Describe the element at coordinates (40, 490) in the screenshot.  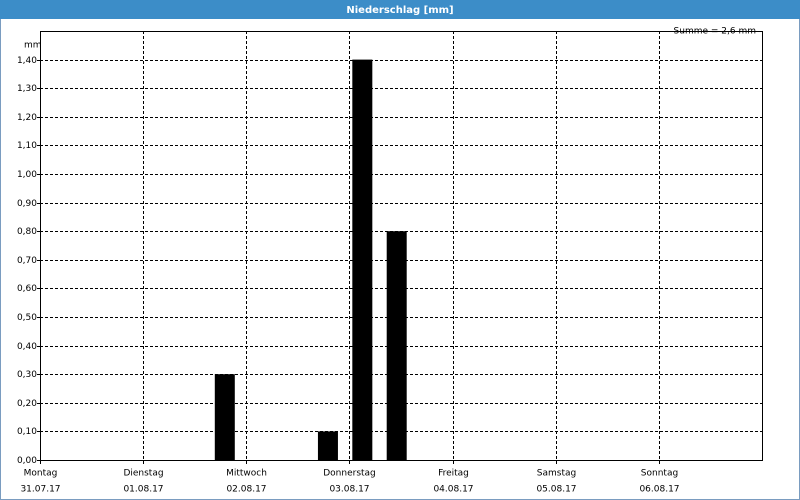
I see `x-tick-date: 31.07.17` at that location.